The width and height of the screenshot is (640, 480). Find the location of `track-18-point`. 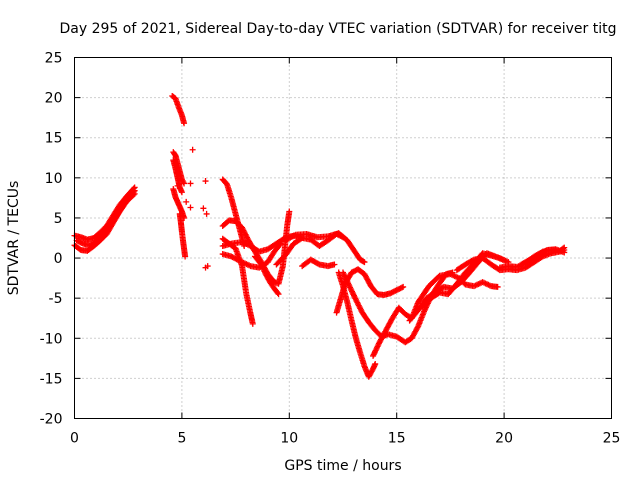

track-18-point is located at coordinates (375, 363).